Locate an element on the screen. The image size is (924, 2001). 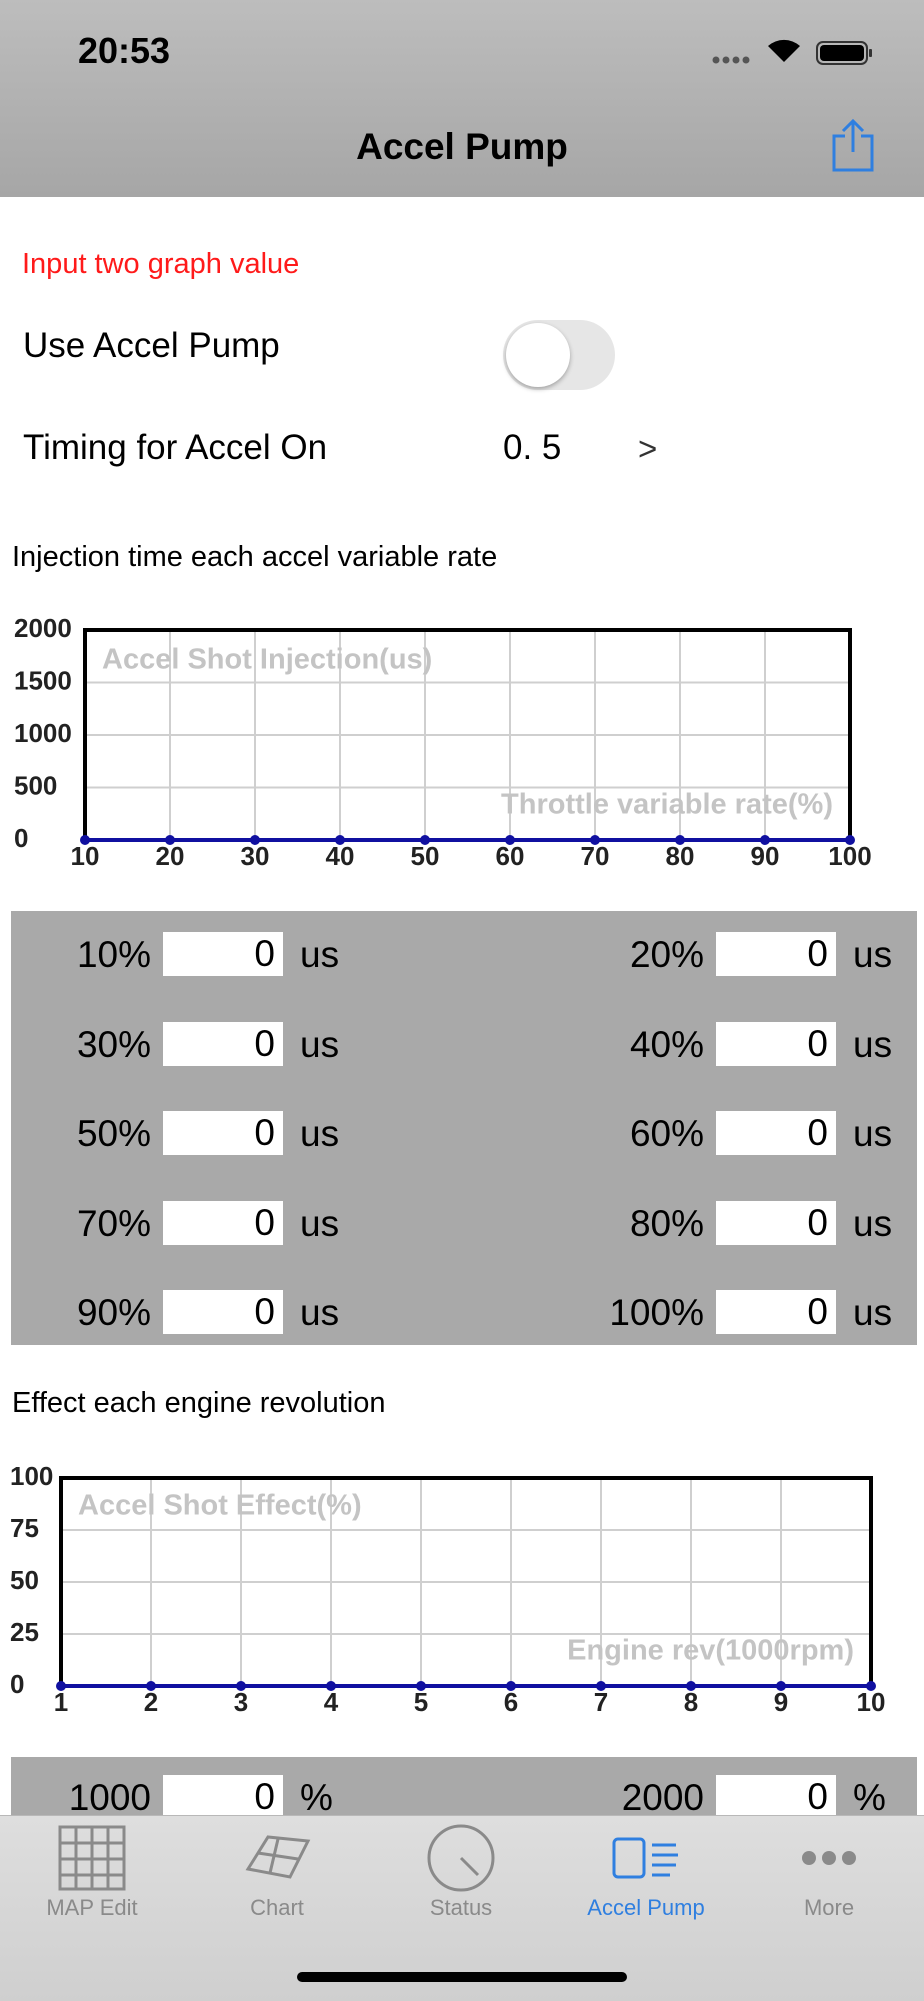
y-tick-label: 75 is located at coordinates (24, 1528).